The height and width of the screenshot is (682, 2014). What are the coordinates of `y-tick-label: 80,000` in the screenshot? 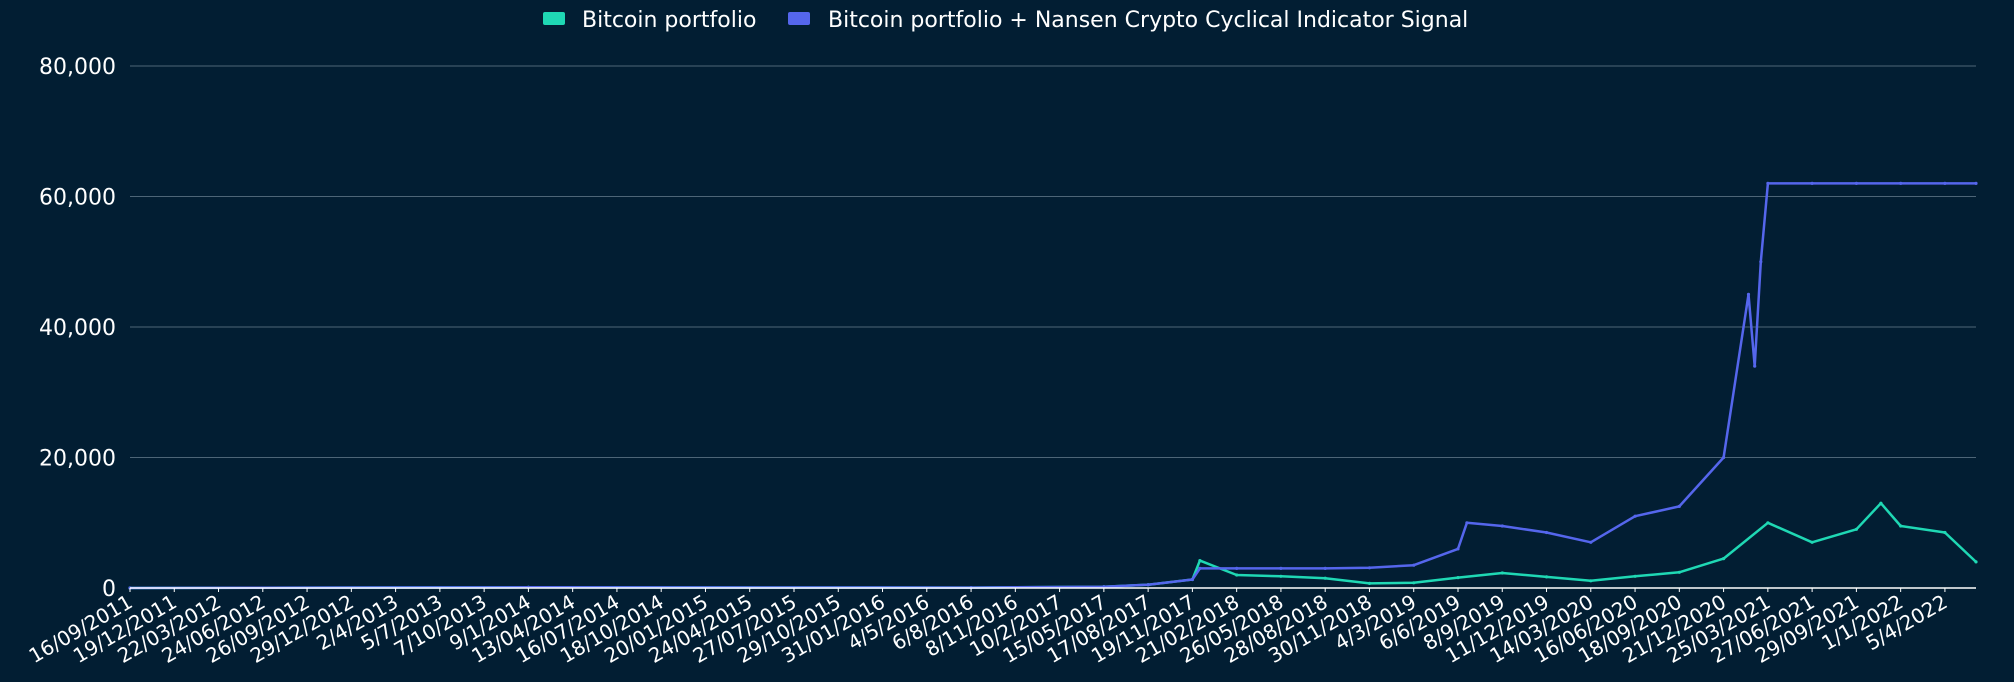 It's located at (77, 67).